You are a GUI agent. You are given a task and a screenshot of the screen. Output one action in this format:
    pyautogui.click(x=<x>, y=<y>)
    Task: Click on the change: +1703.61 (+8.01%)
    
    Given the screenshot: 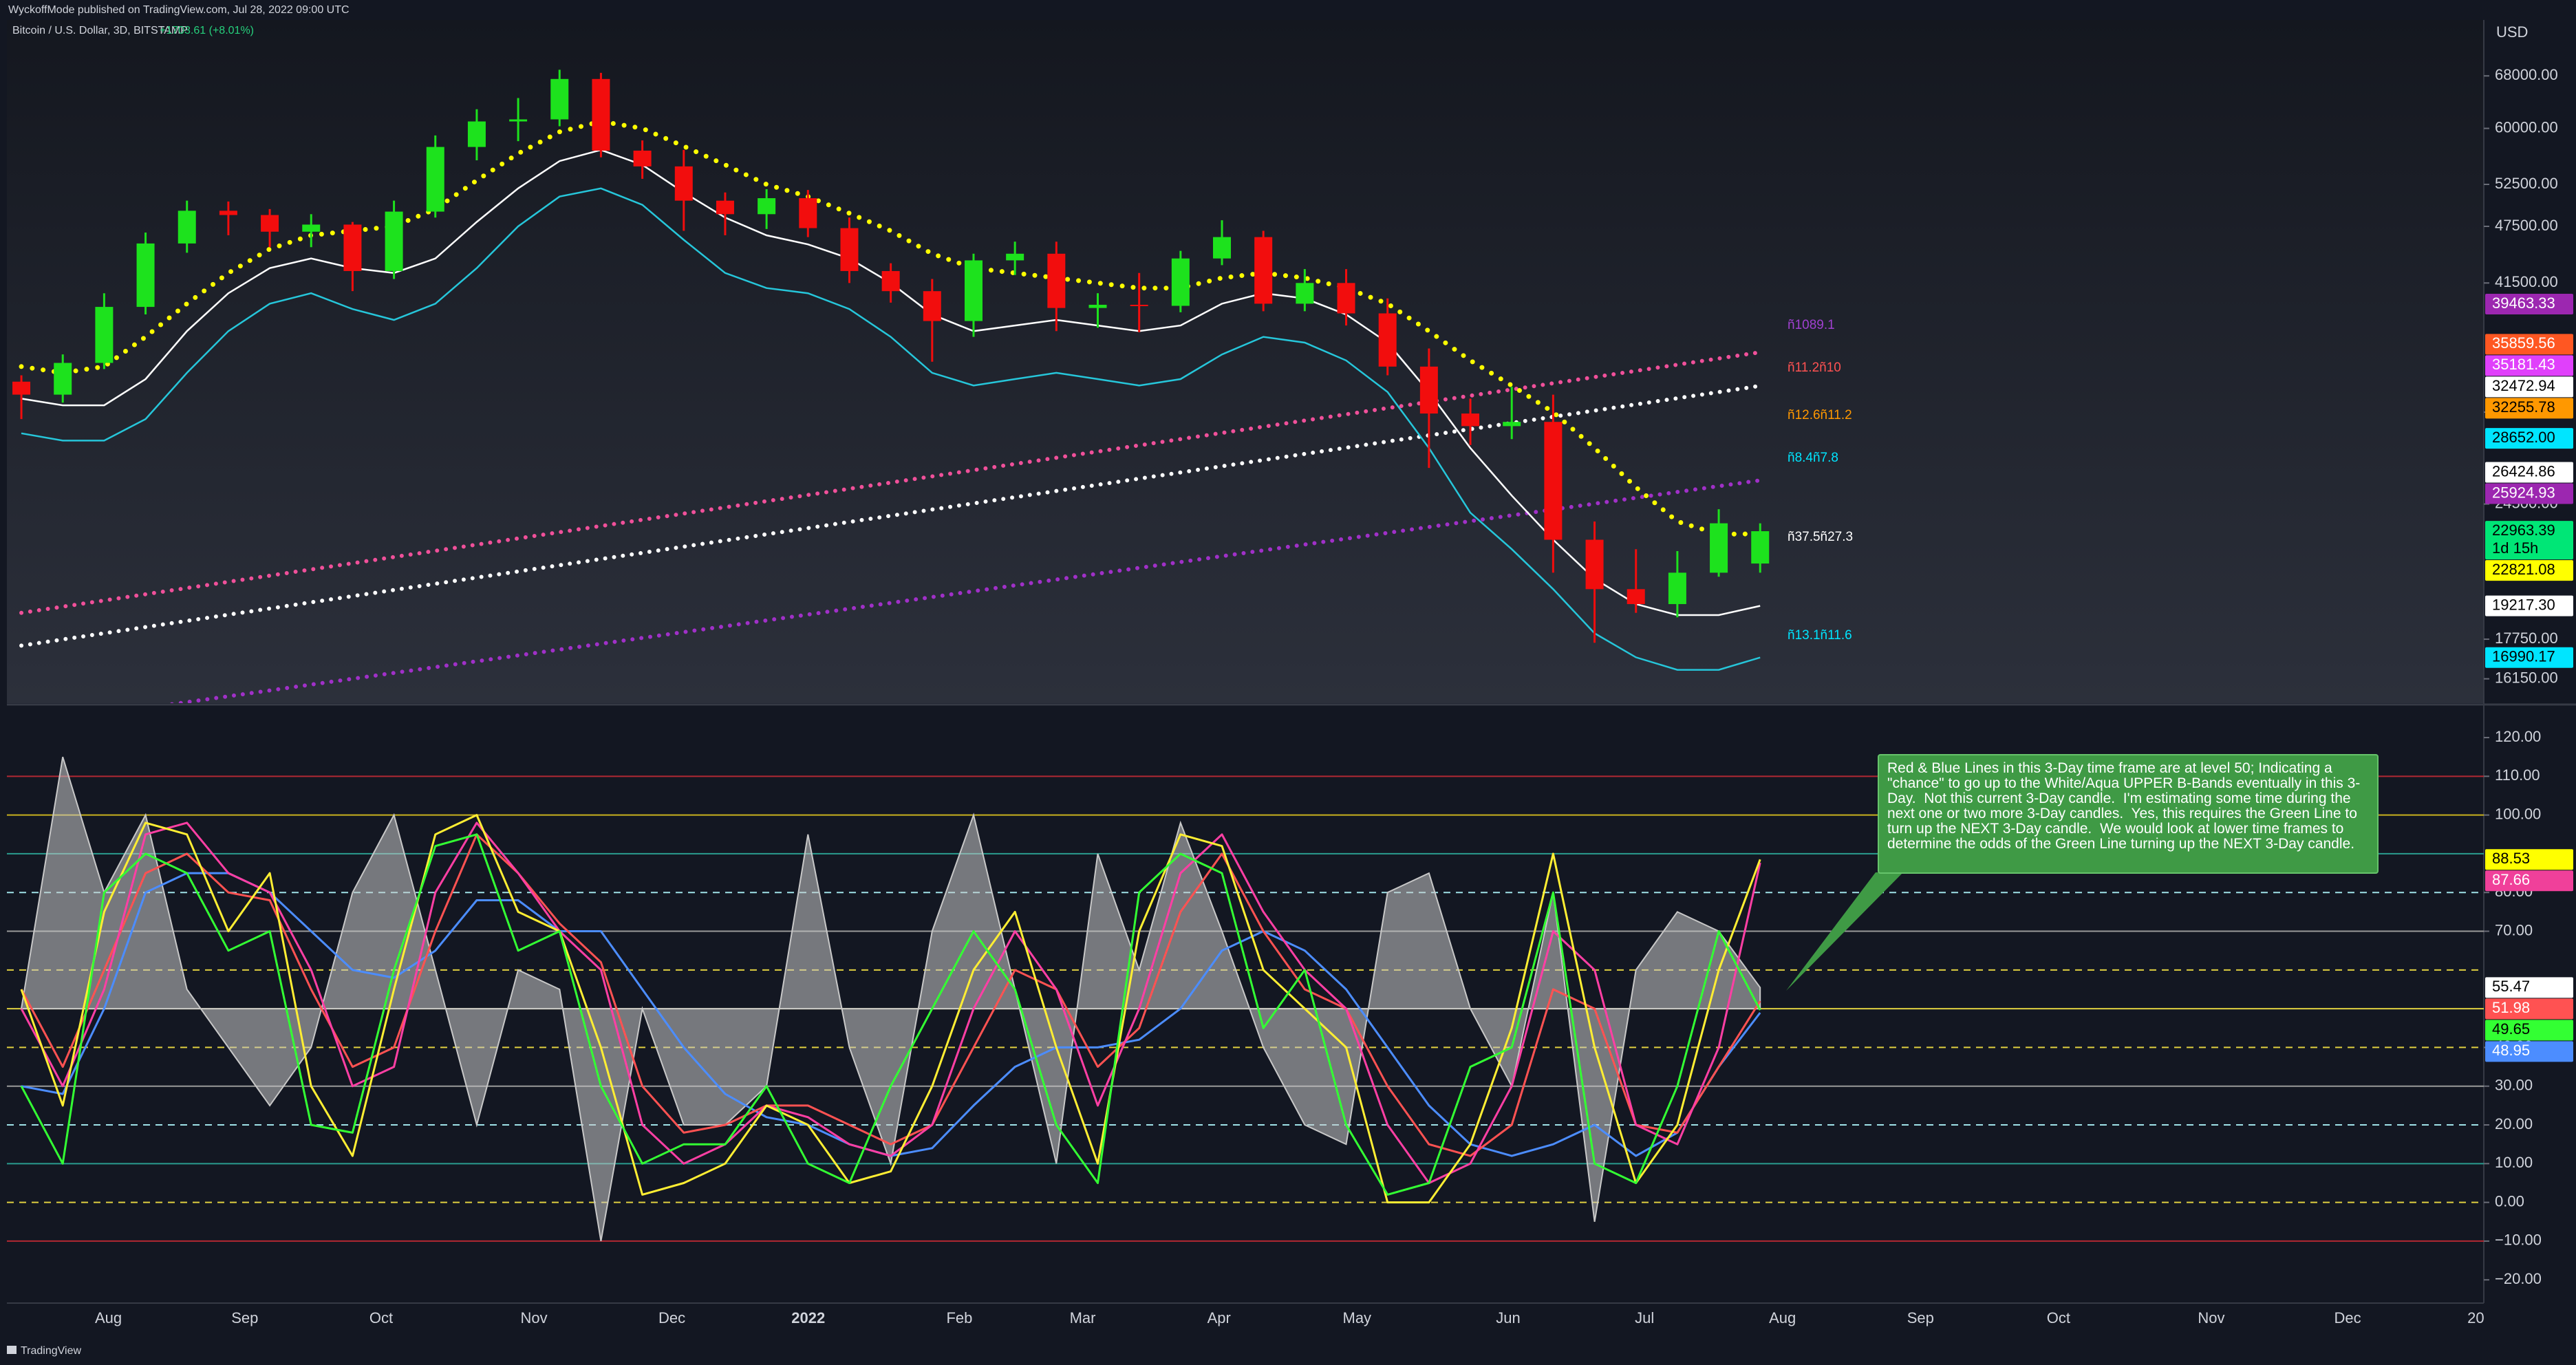 What is the action you would take?
    pyautogui.click(x=207, y=30)
    